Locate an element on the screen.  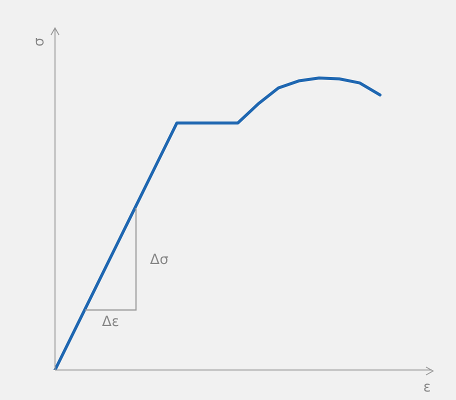
x-axis-title: ε is located at coordinates (427, 388).